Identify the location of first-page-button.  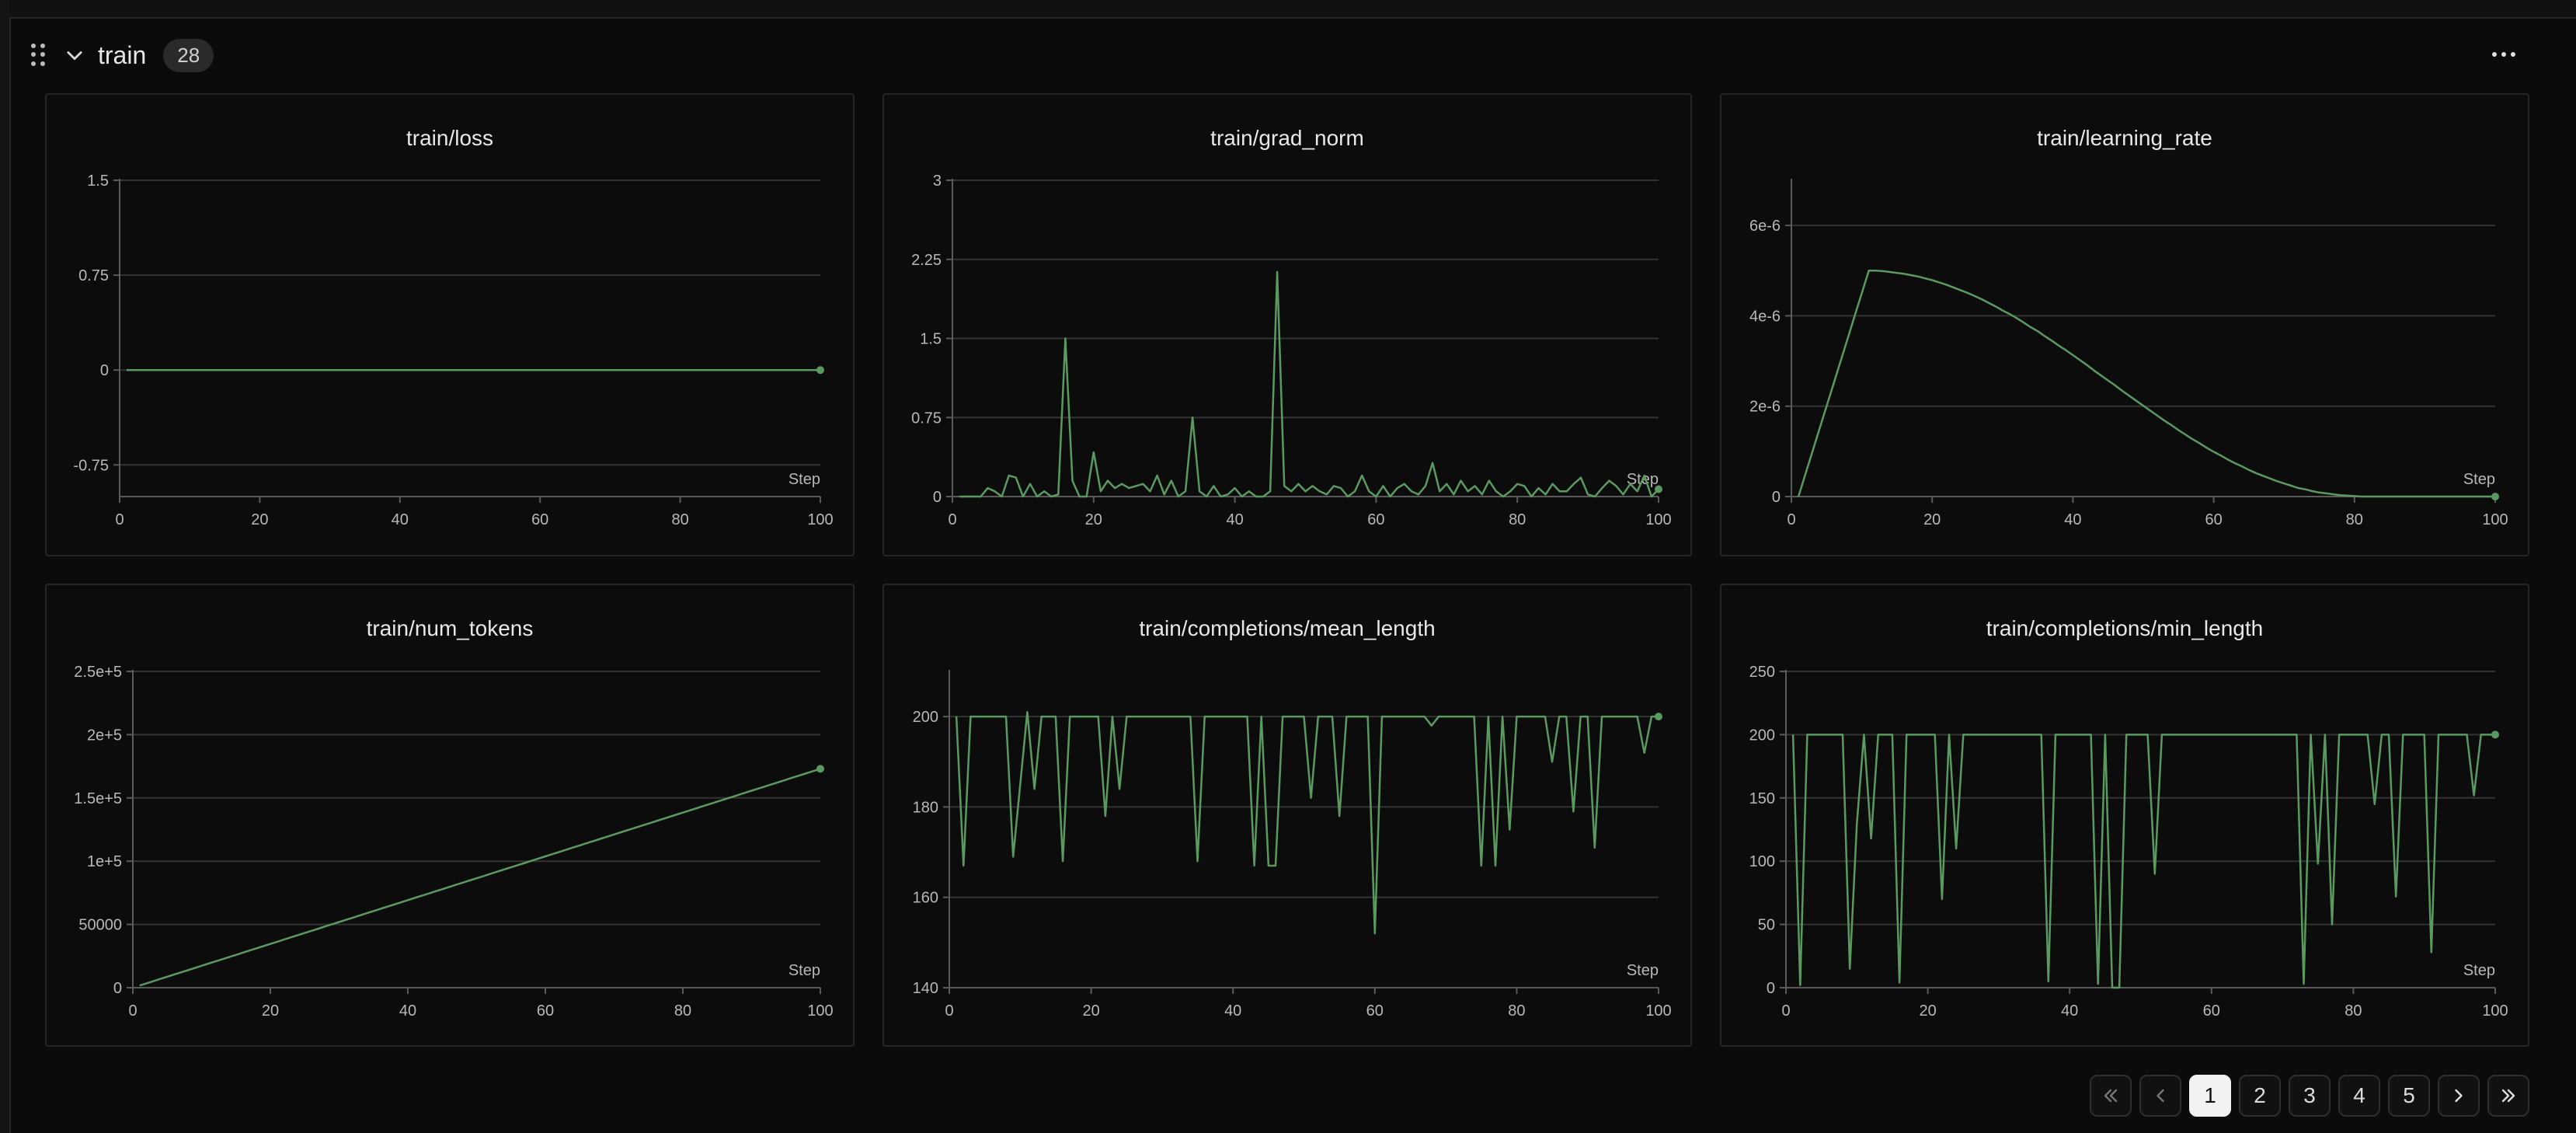
(2111, 1096).